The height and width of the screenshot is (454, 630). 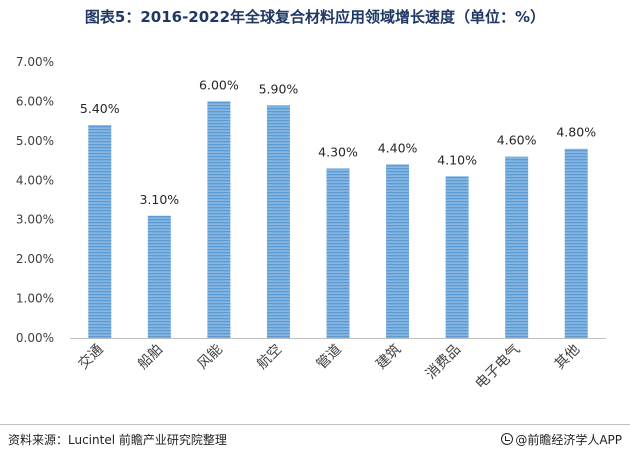 What do you see at coordinates (269, 357) in the screenshot?
I see `x-tick-label: 航空` at bounding box center [269, 357].